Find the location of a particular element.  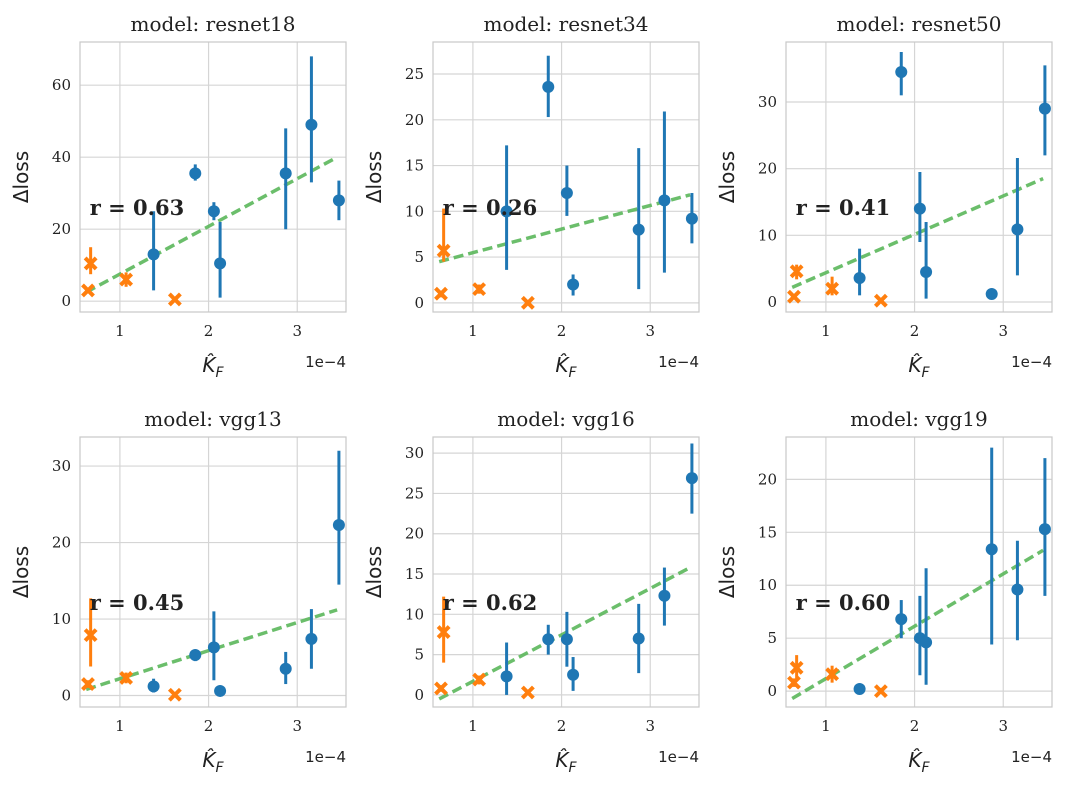

correlation-annotation: r = 0.45 is located at coordinates (137, 602).